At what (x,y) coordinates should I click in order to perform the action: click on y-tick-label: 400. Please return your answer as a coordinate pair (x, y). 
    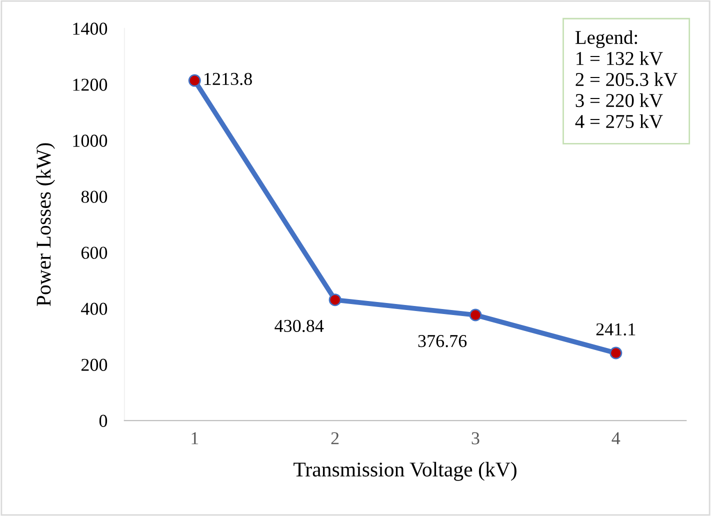
    Looking at the image, I should click on (94, 308).